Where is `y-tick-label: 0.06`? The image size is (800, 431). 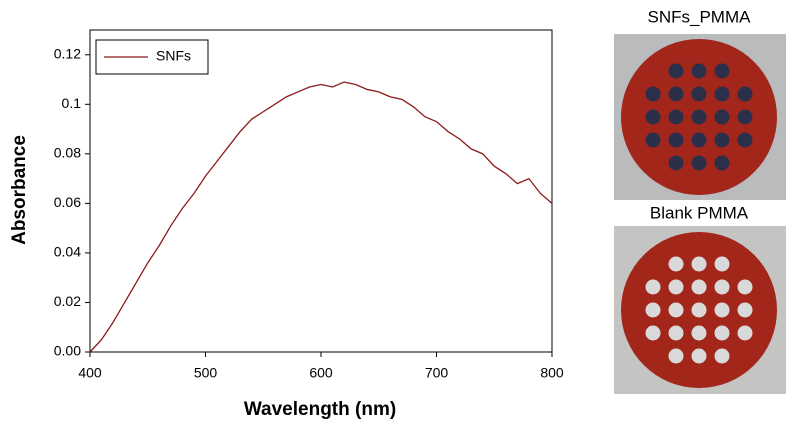 y-tick-label: 0.06 is located at coordinates (67, 202).